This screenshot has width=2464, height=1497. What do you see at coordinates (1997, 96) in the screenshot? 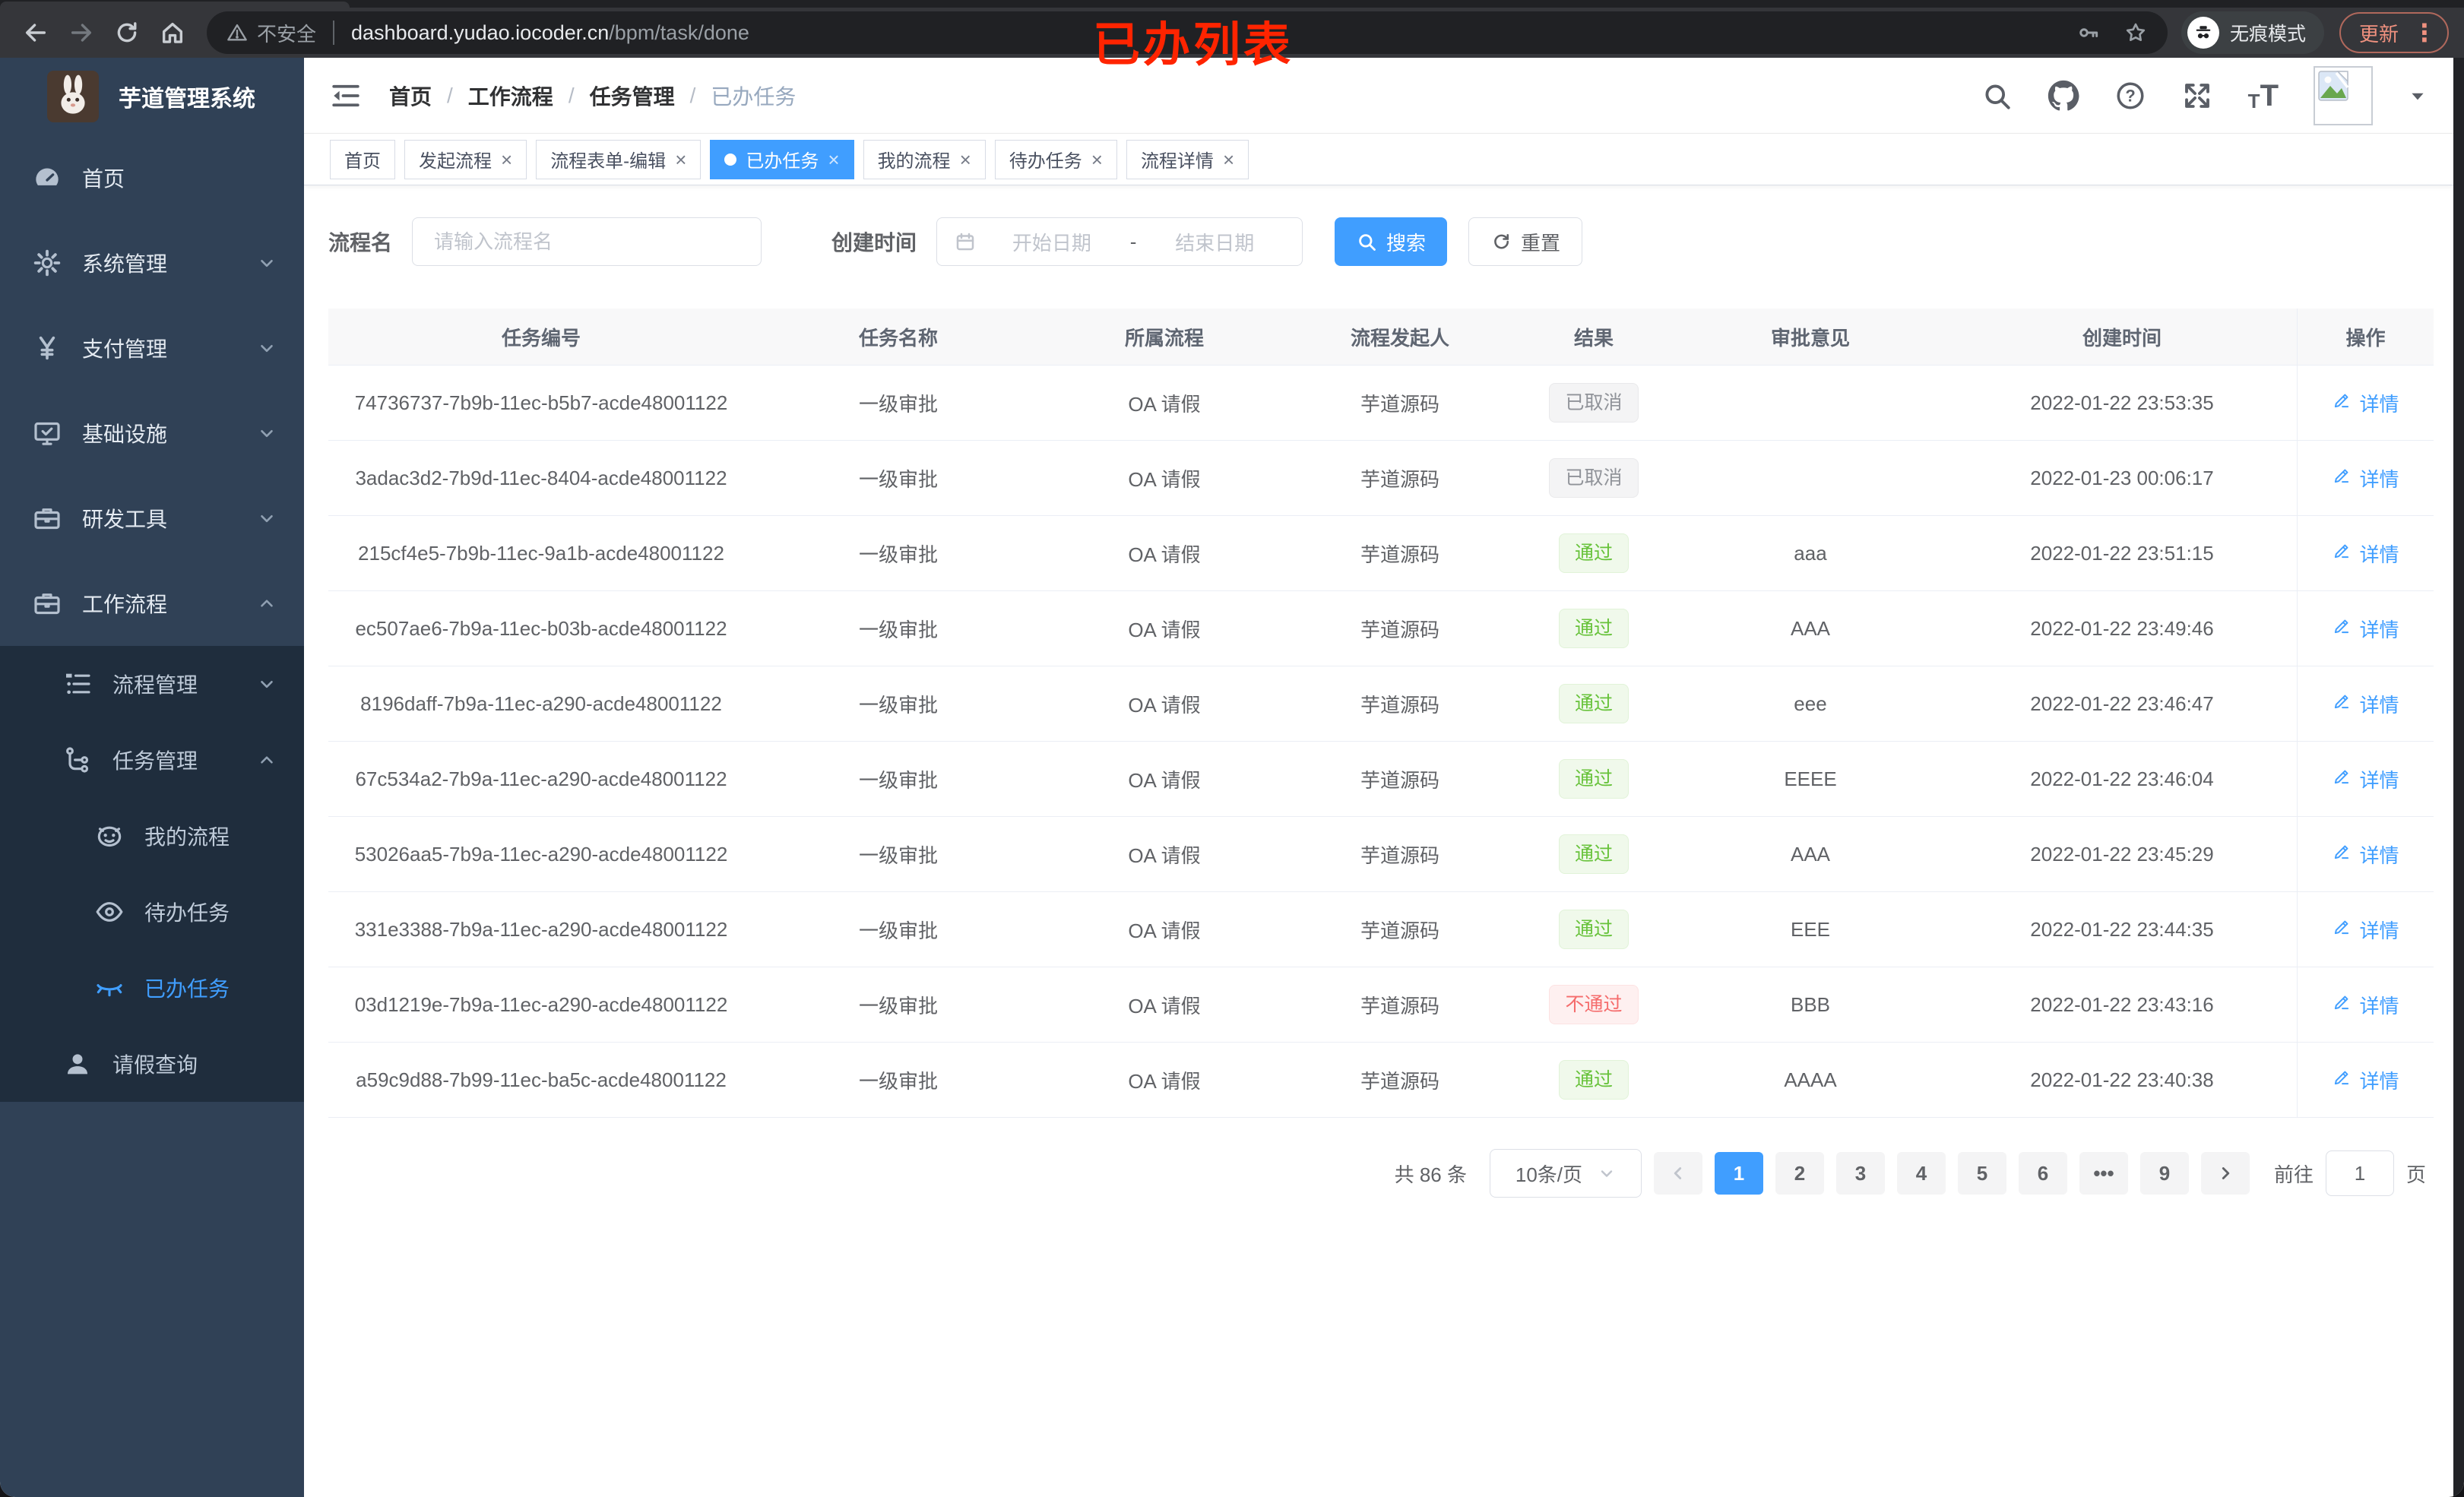
I see `search-icon` at bounding box center [1997, 96].